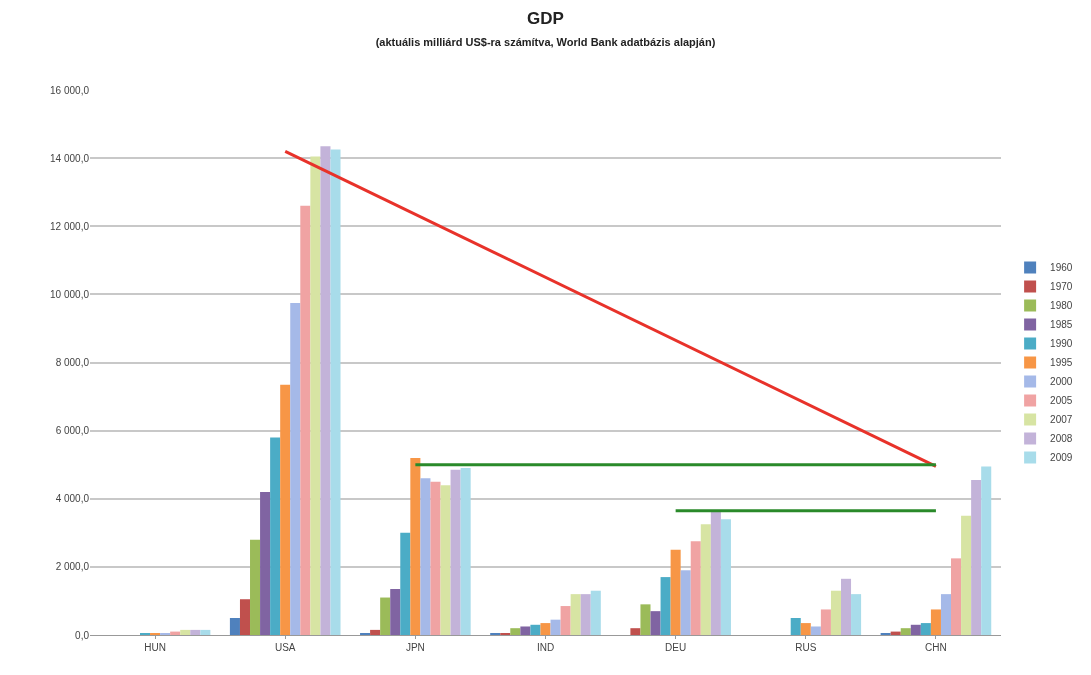 The height and width of the screenshot is (675, 1091). What do you see at coordinates (545, 41) in the screenshot?
I see `chart-subtitle: (aktuális milliárd US$-ra számítva, World Bank adatbázis alapján)` at bounding box center [545, 41].